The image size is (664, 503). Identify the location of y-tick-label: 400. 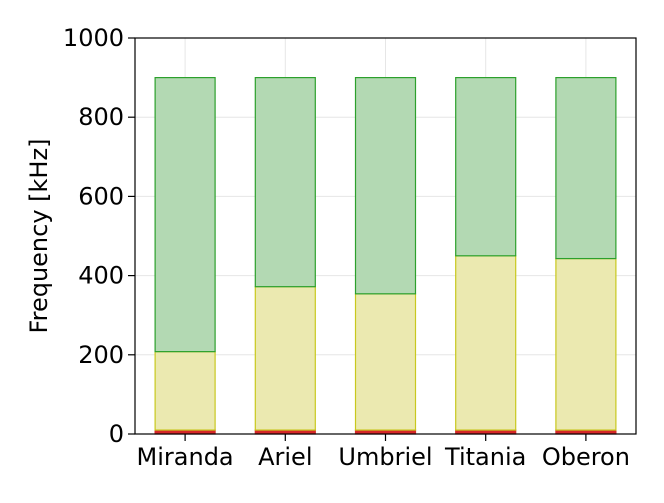
(101, 276).